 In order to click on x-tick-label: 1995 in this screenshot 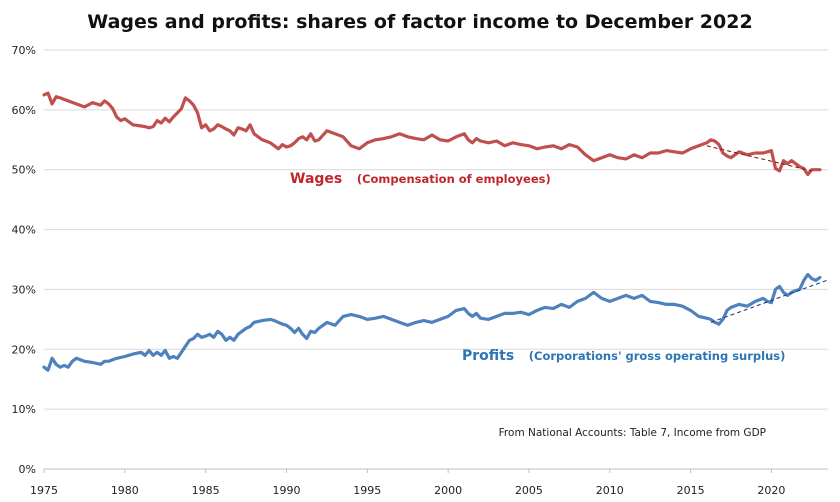, I will do `click(367, 490)`.